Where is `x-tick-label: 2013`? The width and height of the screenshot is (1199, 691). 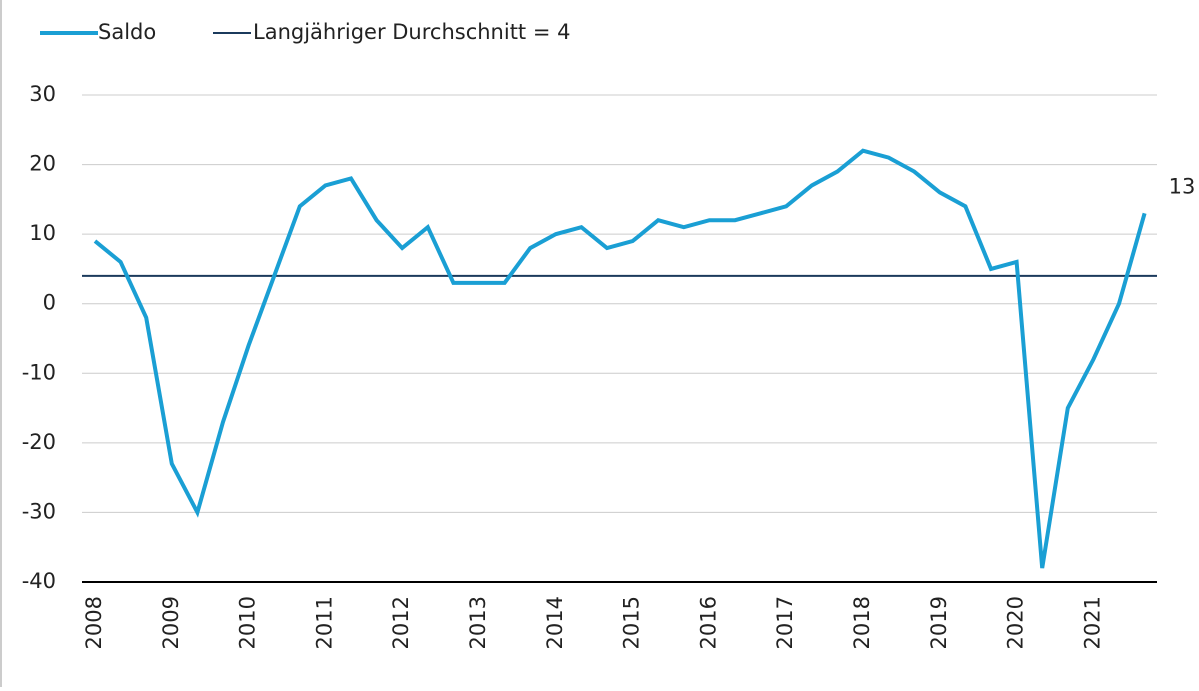
x-tick-label: 2013 is located at coordinates (478, 622).